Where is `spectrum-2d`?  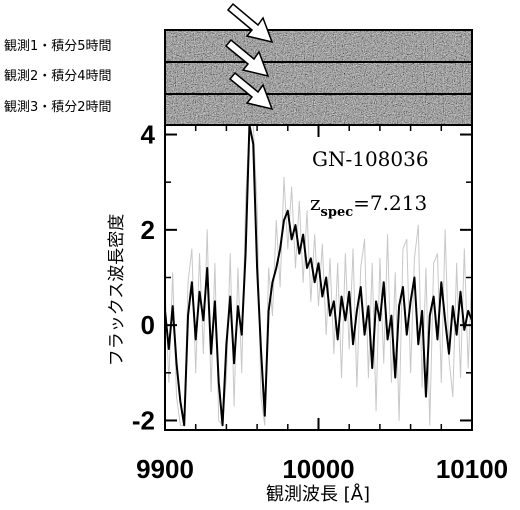
spectrum-2d is located at coordinates (318, 77).